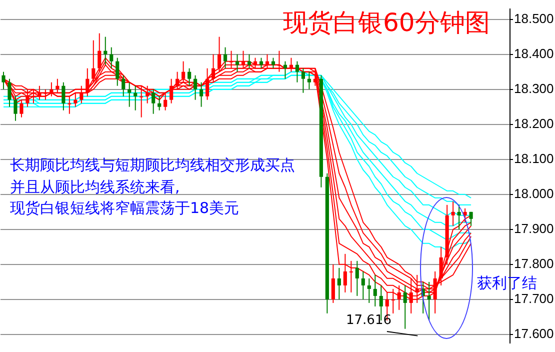 The height and width of the screenshot is (352, 555). What do you see at coordinates (534, 158) in the screenshot?
I see `y-tick-label: 18.100` at bounding box center [534, 158].